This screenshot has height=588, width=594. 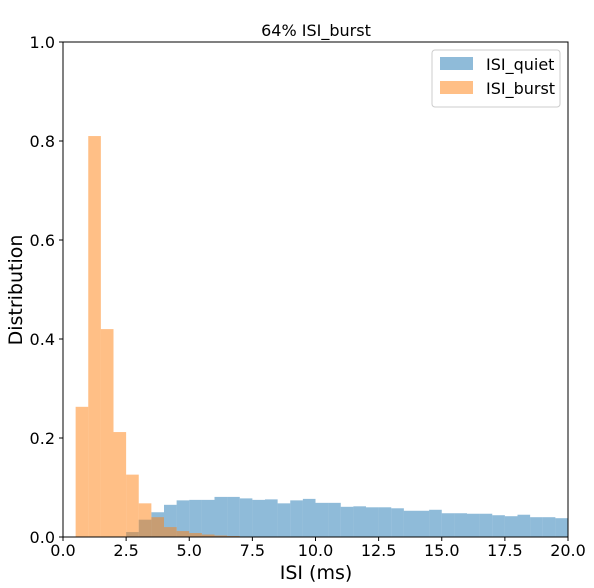 What do you see at coordinates (568, 550) in the screenshot?
I see `x-tick-label-8: 20.0` at bounding box center [568, 550].